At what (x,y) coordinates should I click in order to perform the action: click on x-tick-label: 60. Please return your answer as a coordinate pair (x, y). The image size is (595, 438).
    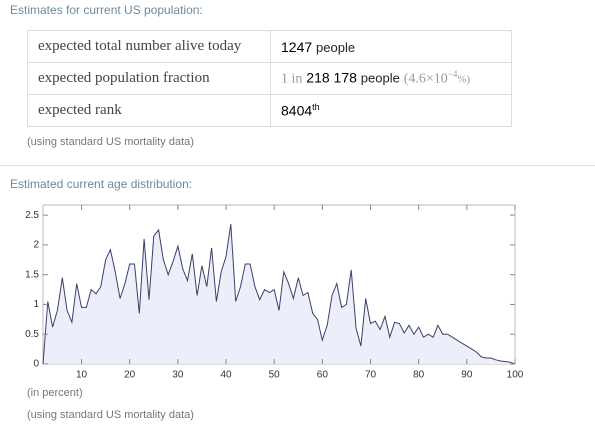
    Looking at the image, I should click on (323, 375).